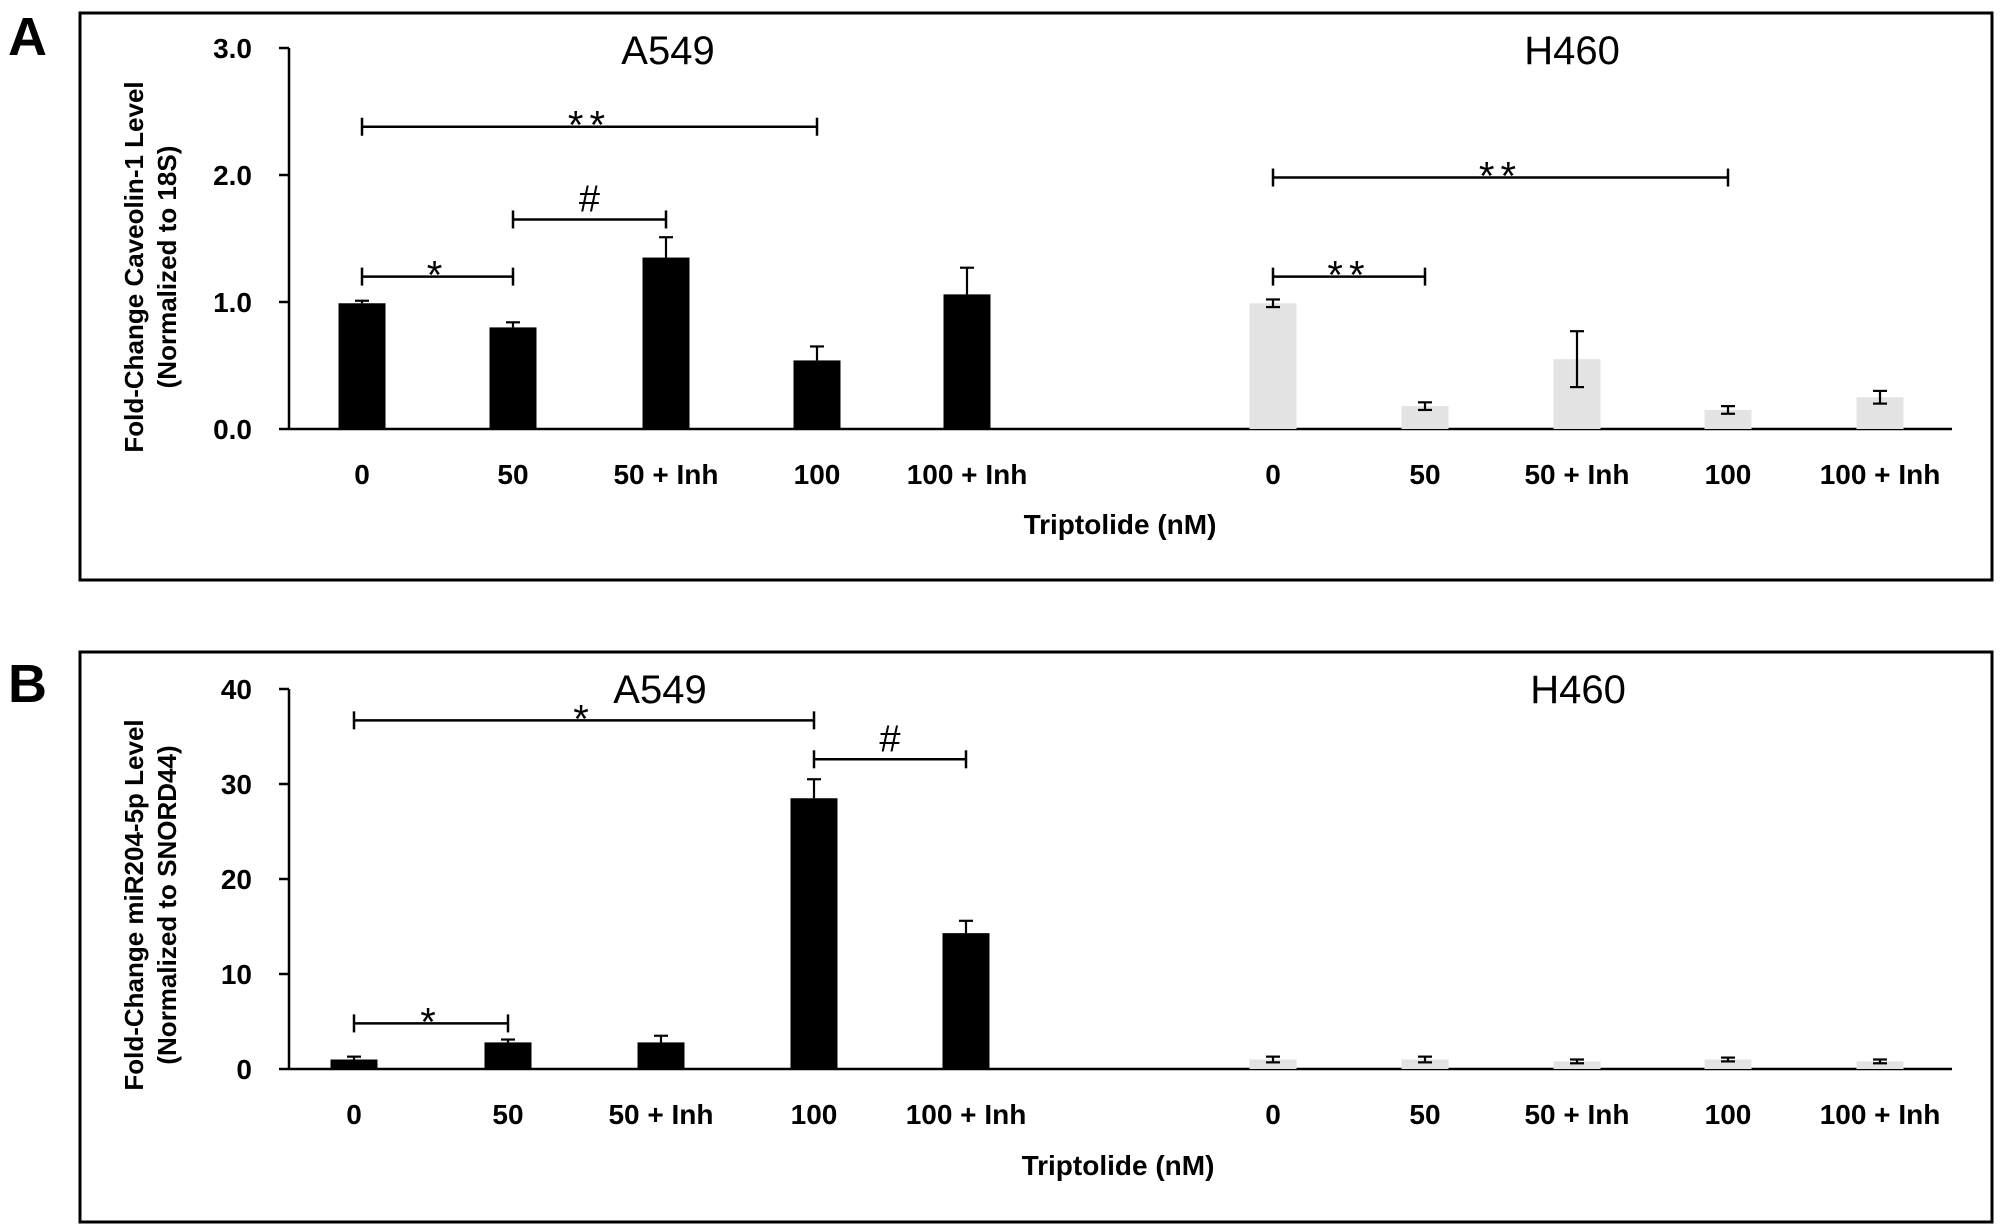 The height and width of the screenshot is (1231, 2000). What do you see at coordinates (659, 690) in the screenshot?
I see `panel-b-group-label-a549: A549` at bounding box center [659, 690].